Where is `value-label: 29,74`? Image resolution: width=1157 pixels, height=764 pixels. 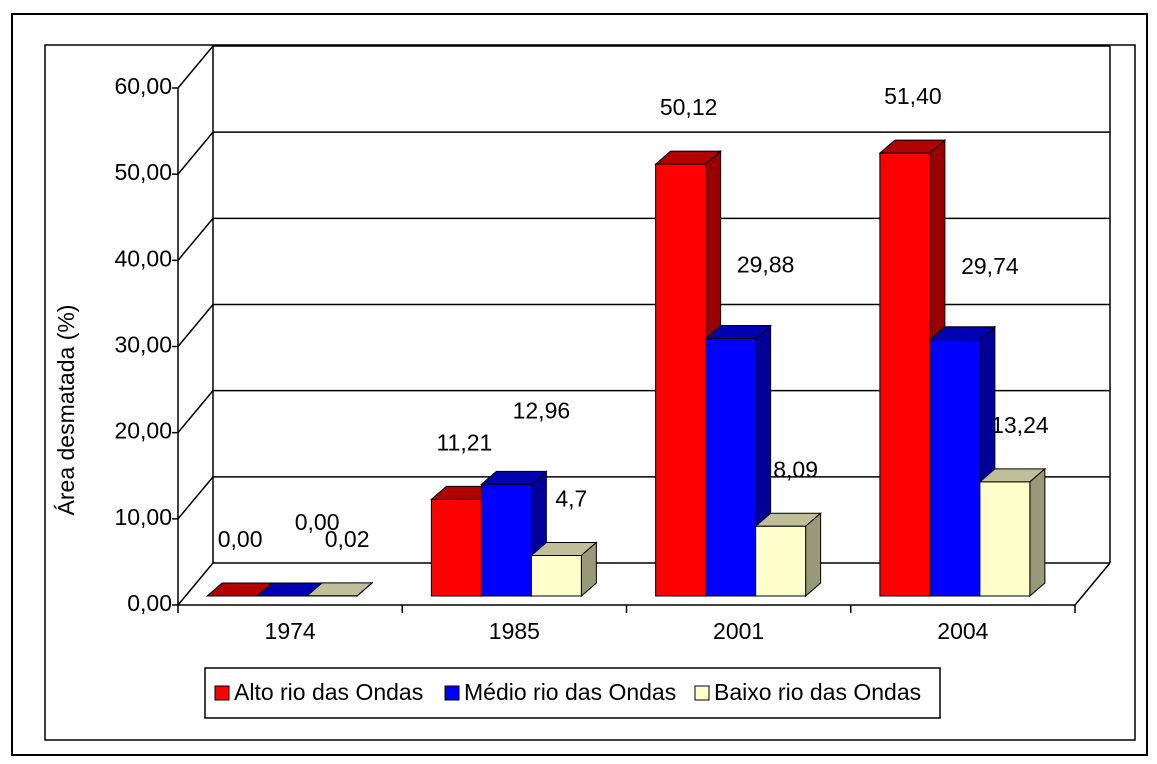 value-label: 29,74 is located at coordinates (990, 266).